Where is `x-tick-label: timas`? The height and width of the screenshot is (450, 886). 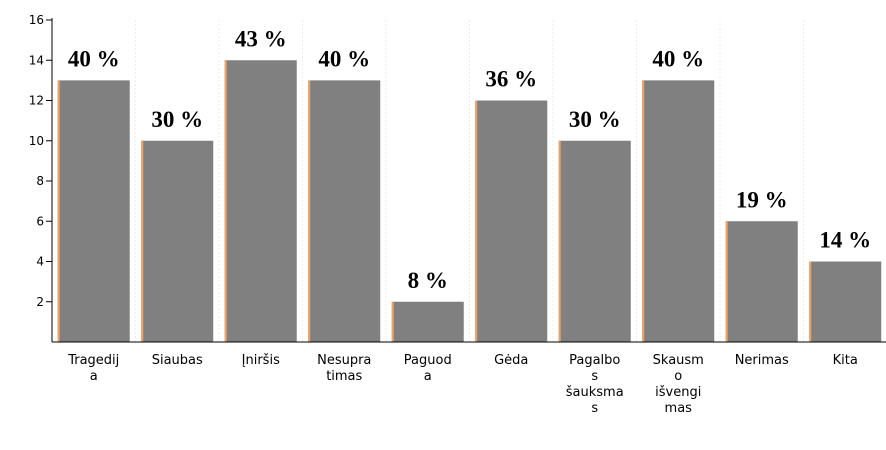 x-tick-label: timas is located at coordinates (344, 376).